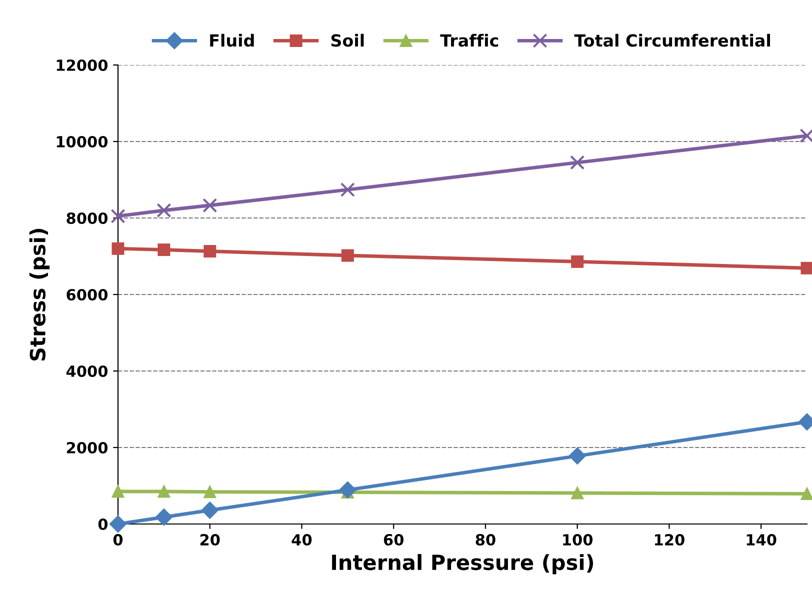 This screenshot has width=812, height=608. What do you see at coordinates (39, 294) in the screenshot?
I see `y-axis-title: Stress (psi)` at bounding box center [39, 294].